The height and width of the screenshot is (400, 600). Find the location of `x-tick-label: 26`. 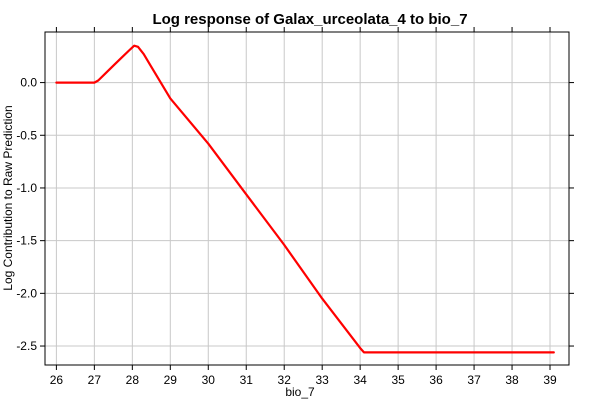

x-tick-label: 26 is located at coordinates (57, 380).